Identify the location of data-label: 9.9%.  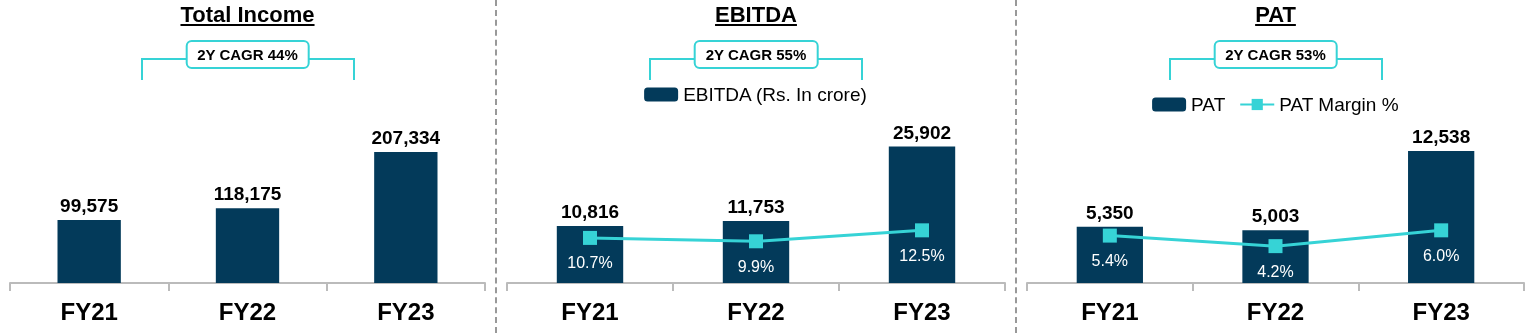
(756, 266).